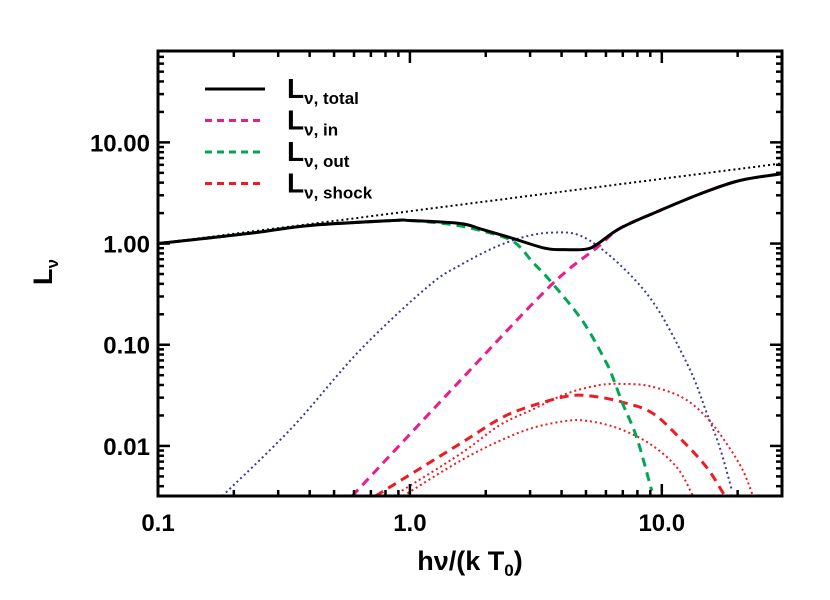 The height and width of the screenshot is (600, 830). What do you see at coordinates (318, 153) in the screenshot?
I see `legend-label: Lν, out` at bounding box center [318, 153].